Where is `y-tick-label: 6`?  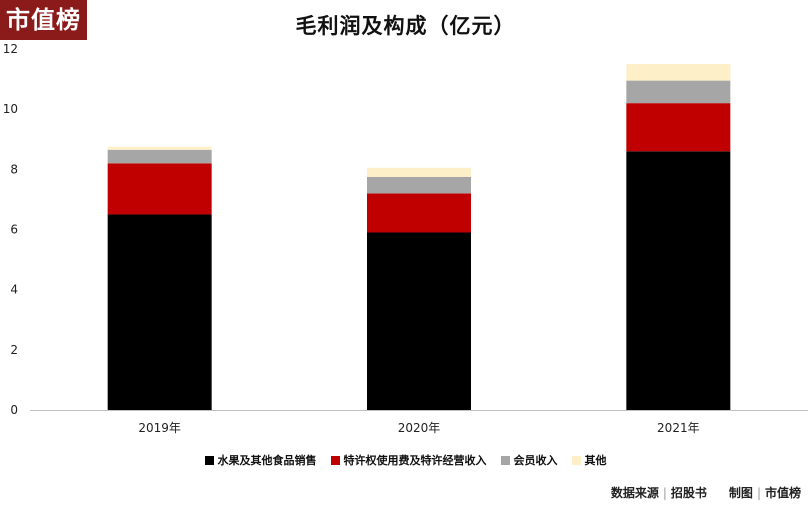
y-tick-label: 6 is located at coordinates (14, 230).